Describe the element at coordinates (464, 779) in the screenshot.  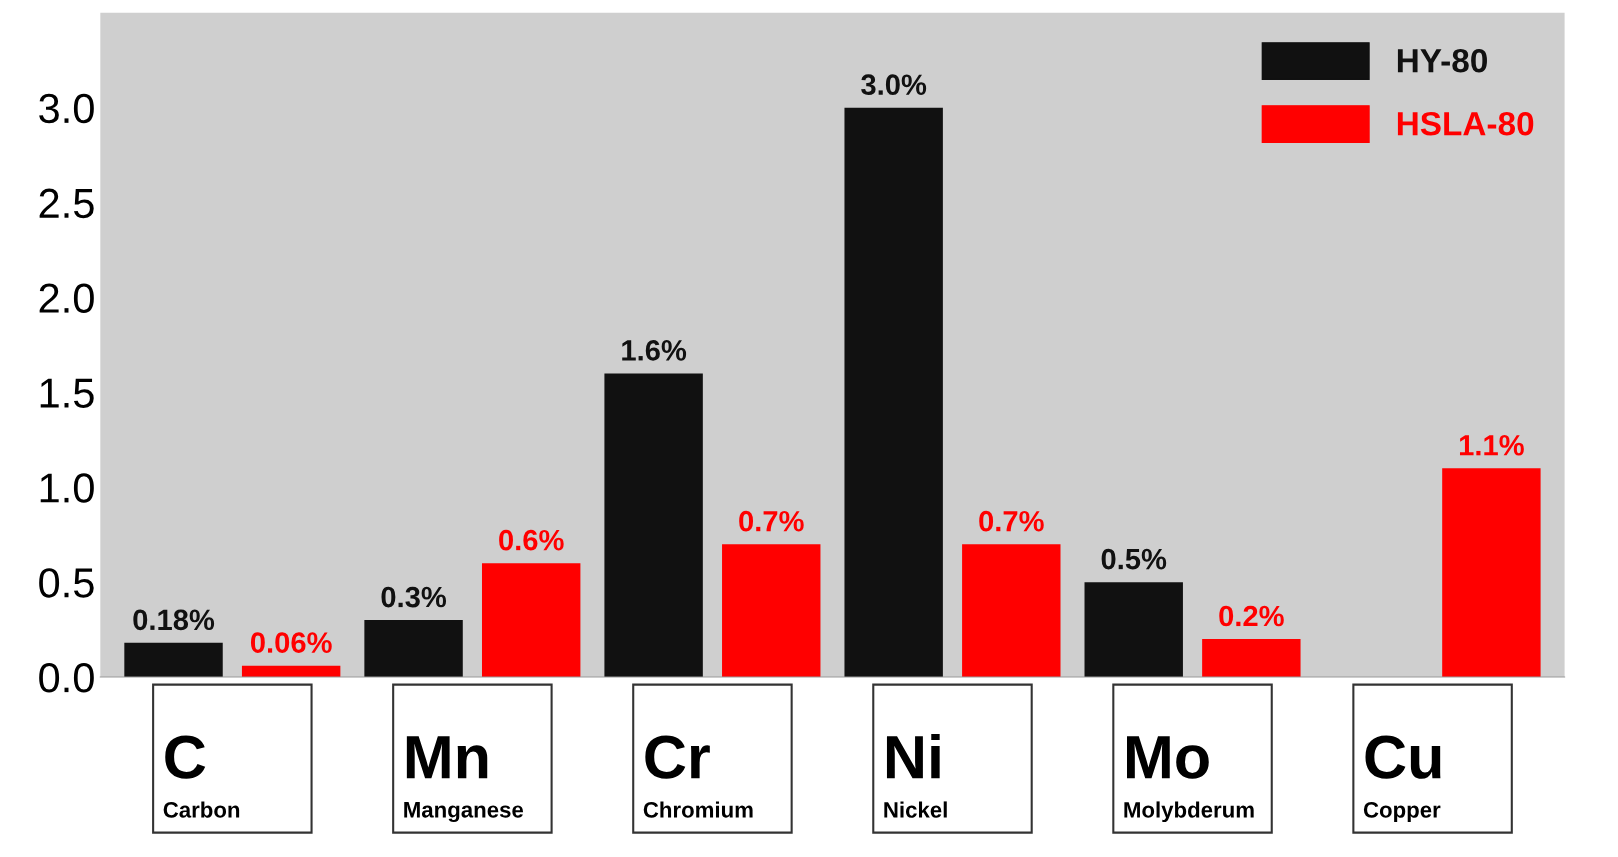
I see `x-tick-label: Mn Manganese` at that location.